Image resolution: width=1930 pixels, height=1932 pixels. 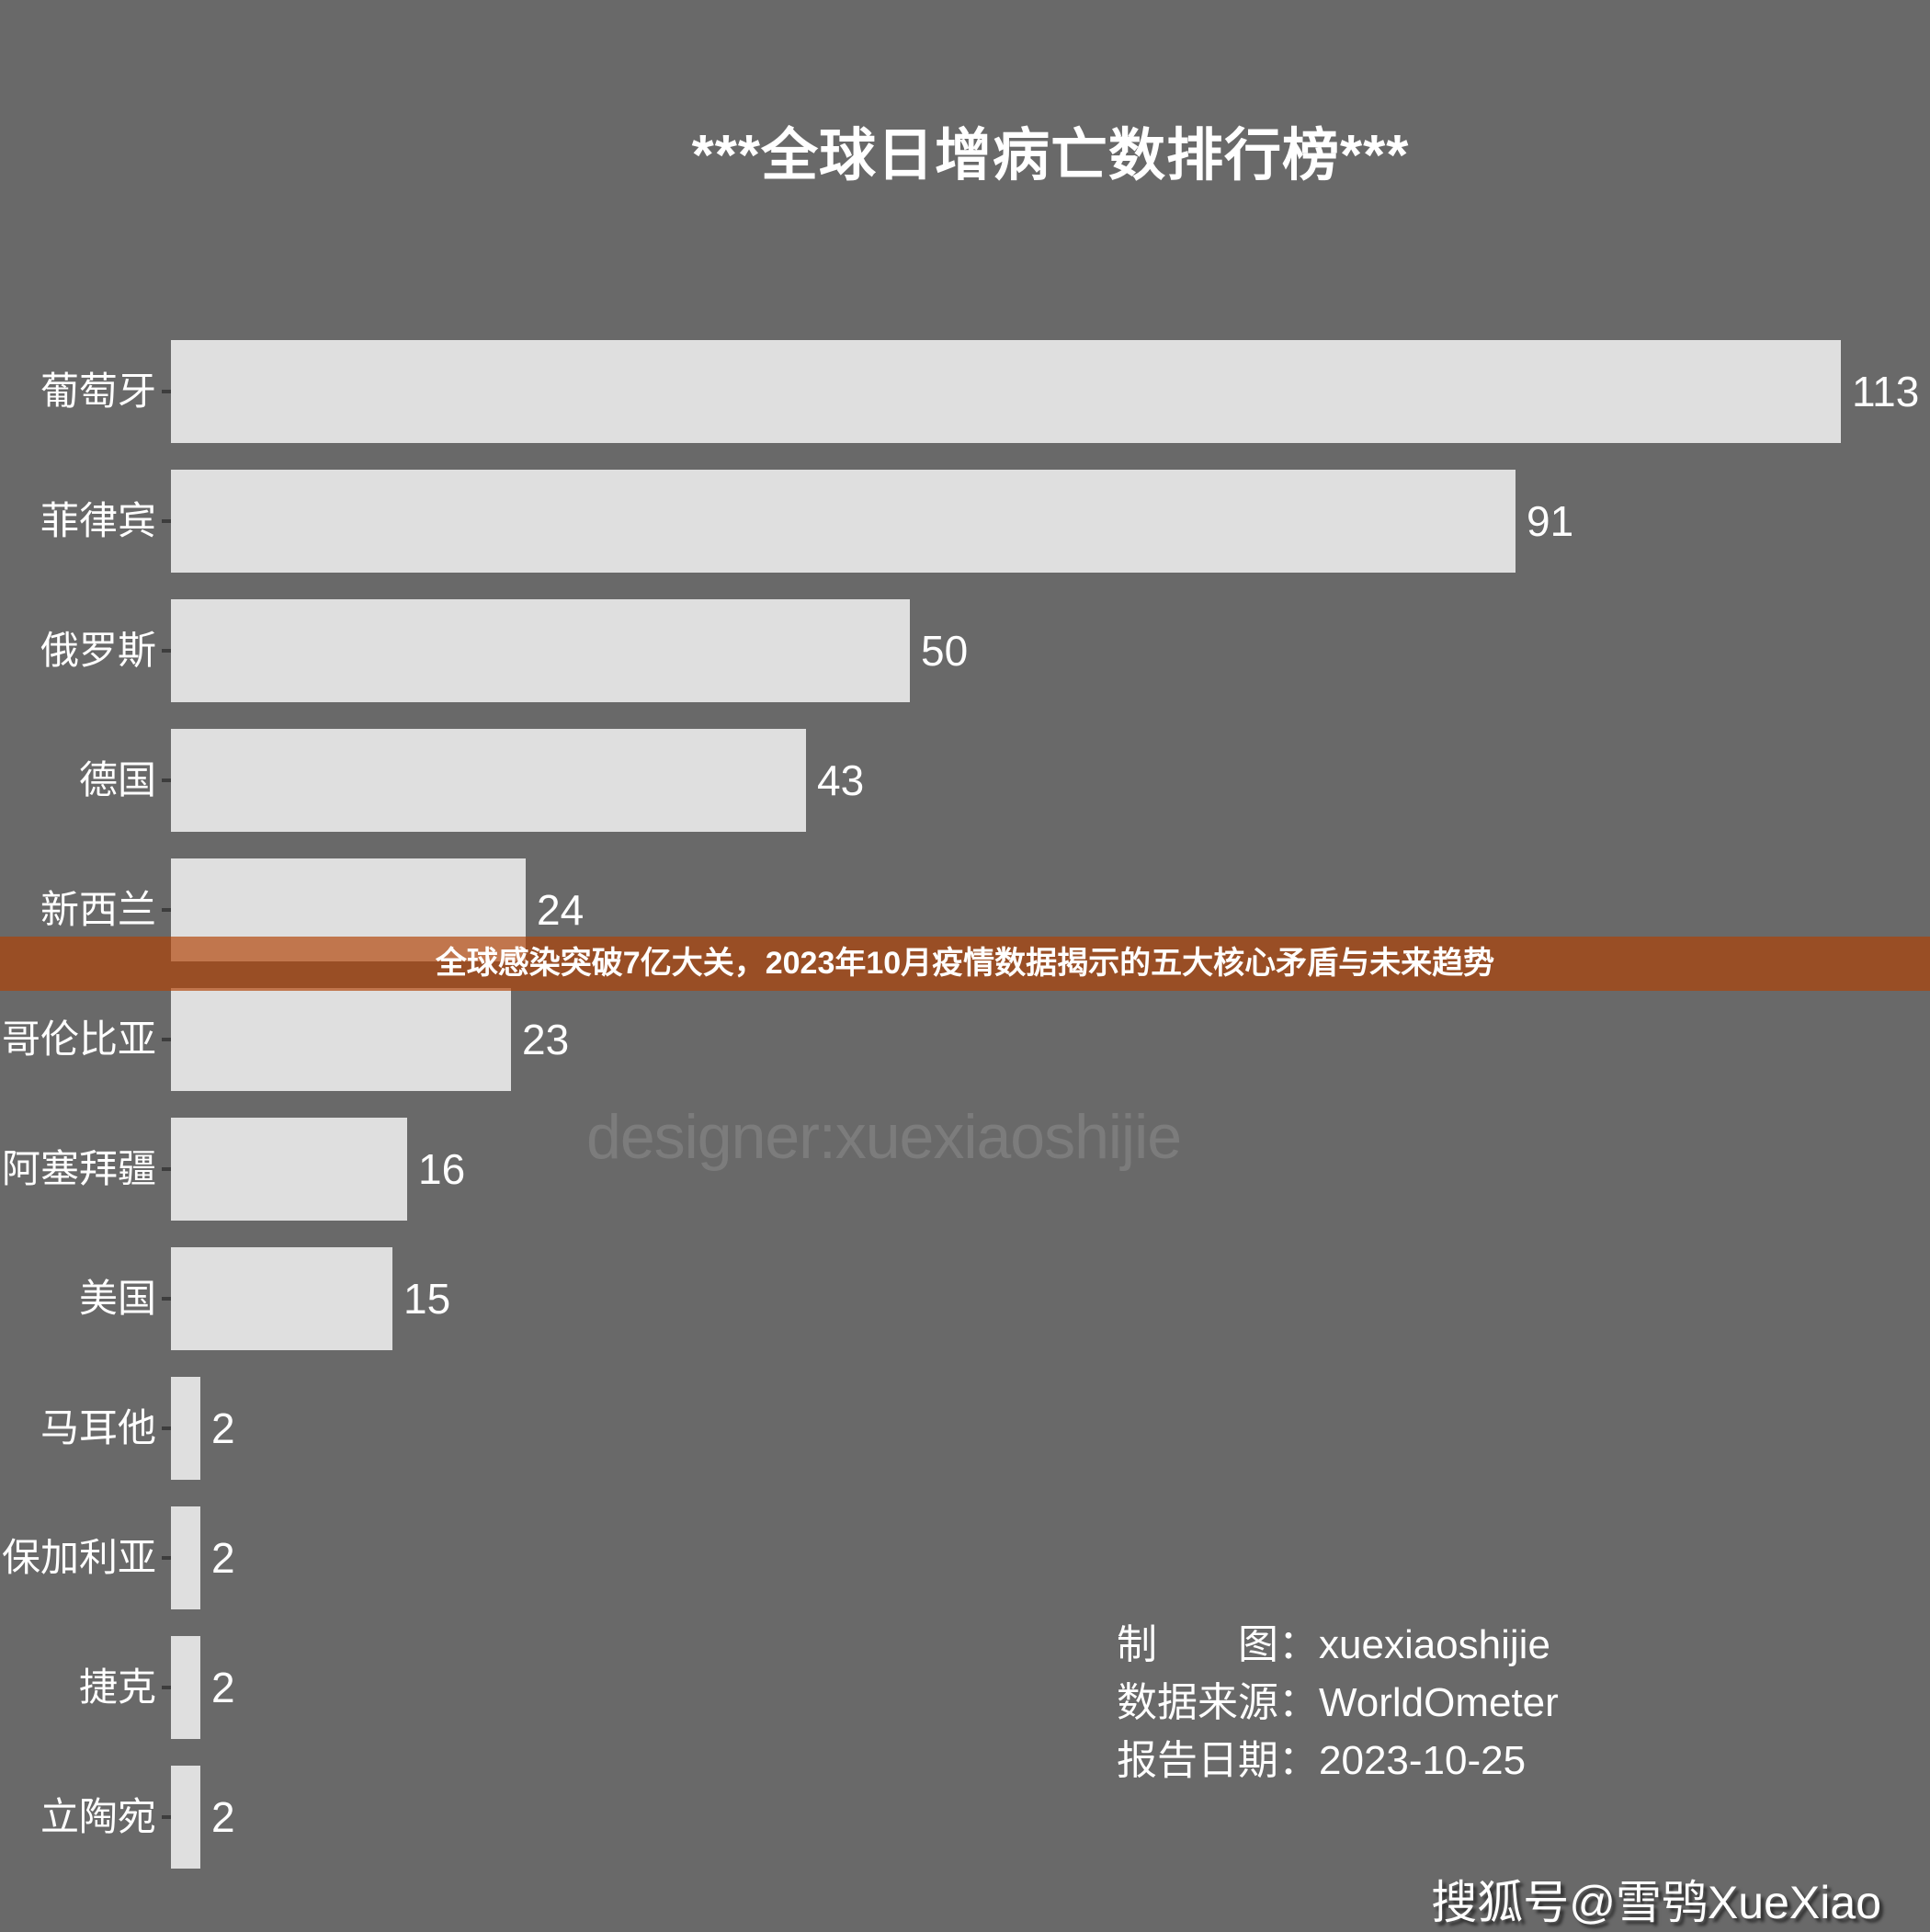 What do you see at coordinates (442, 1169) in the screenshot?
I see `bar-value-label: 16` at bounding box center [442, 1169].